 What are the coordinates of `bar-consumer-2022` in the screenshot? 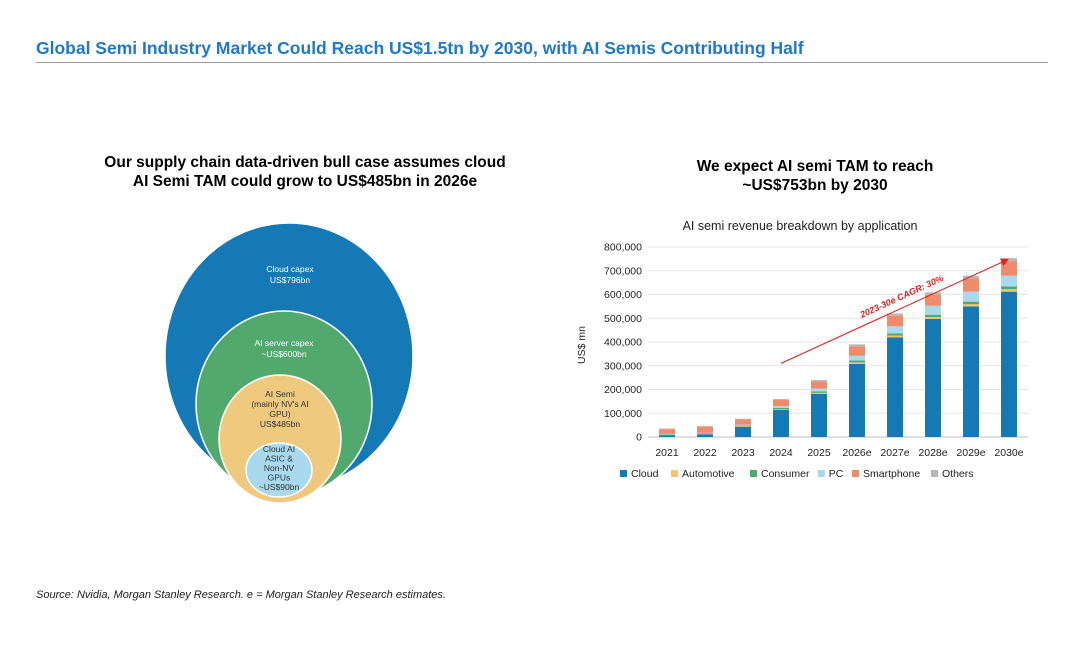 It's located at (705, 434).